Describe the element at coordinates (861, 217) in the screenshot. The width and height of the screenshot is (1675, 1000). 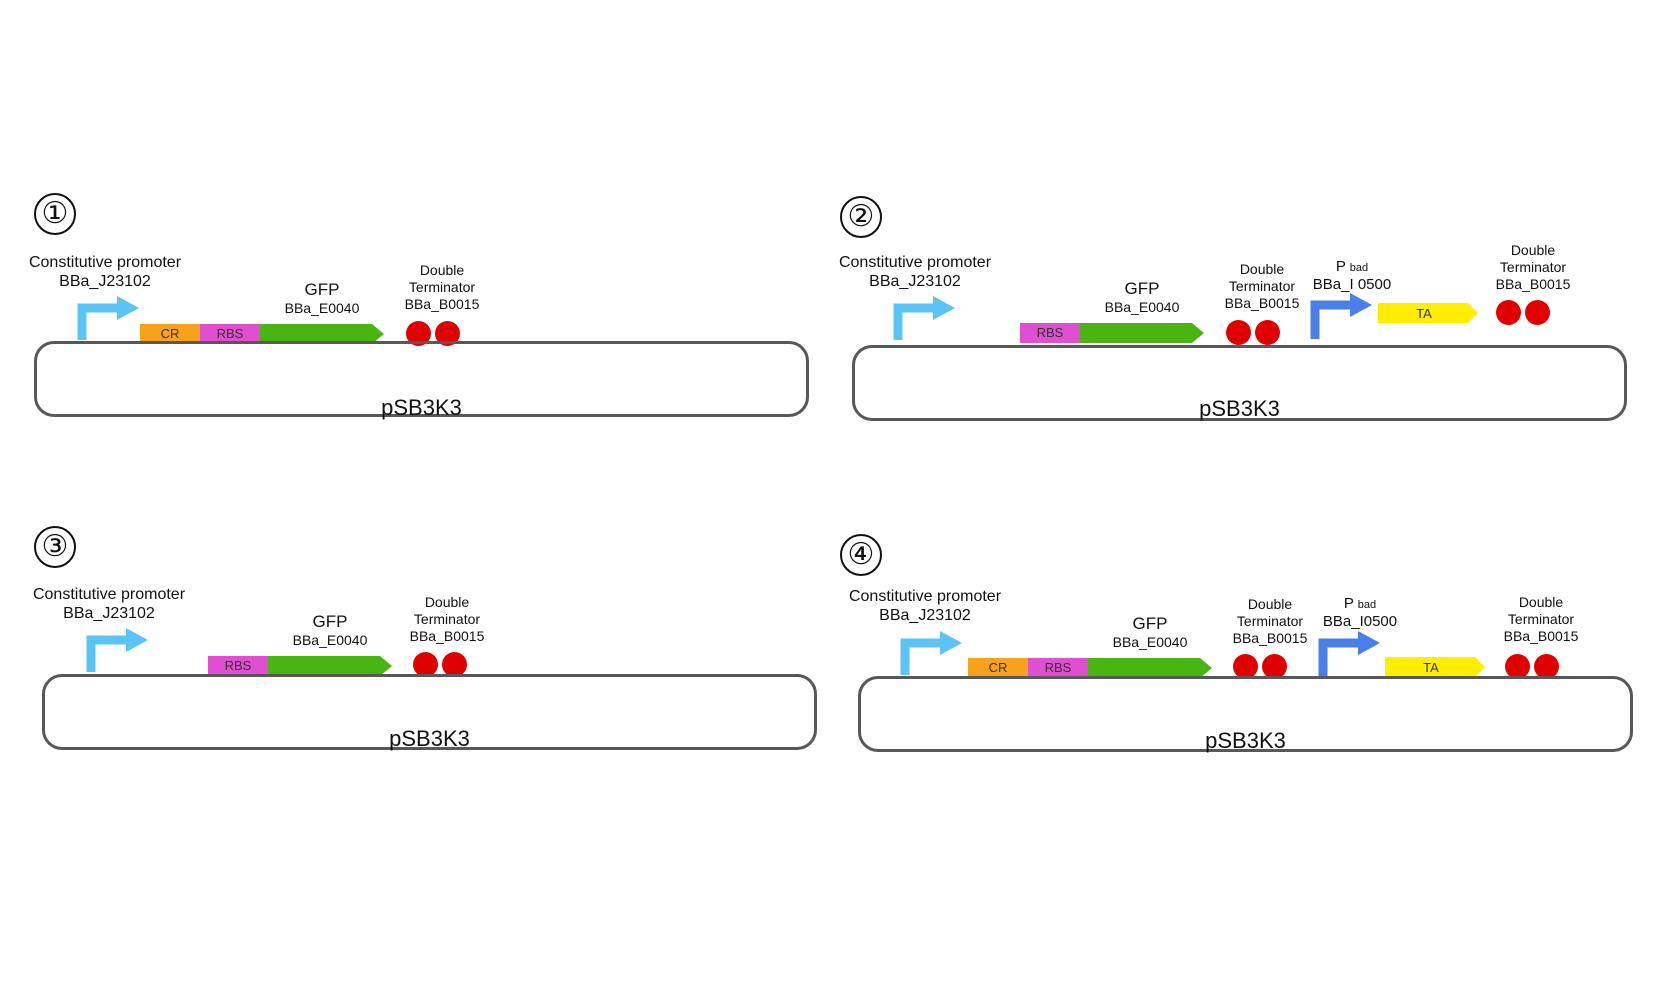
I see `panel-number: ②` at that location.